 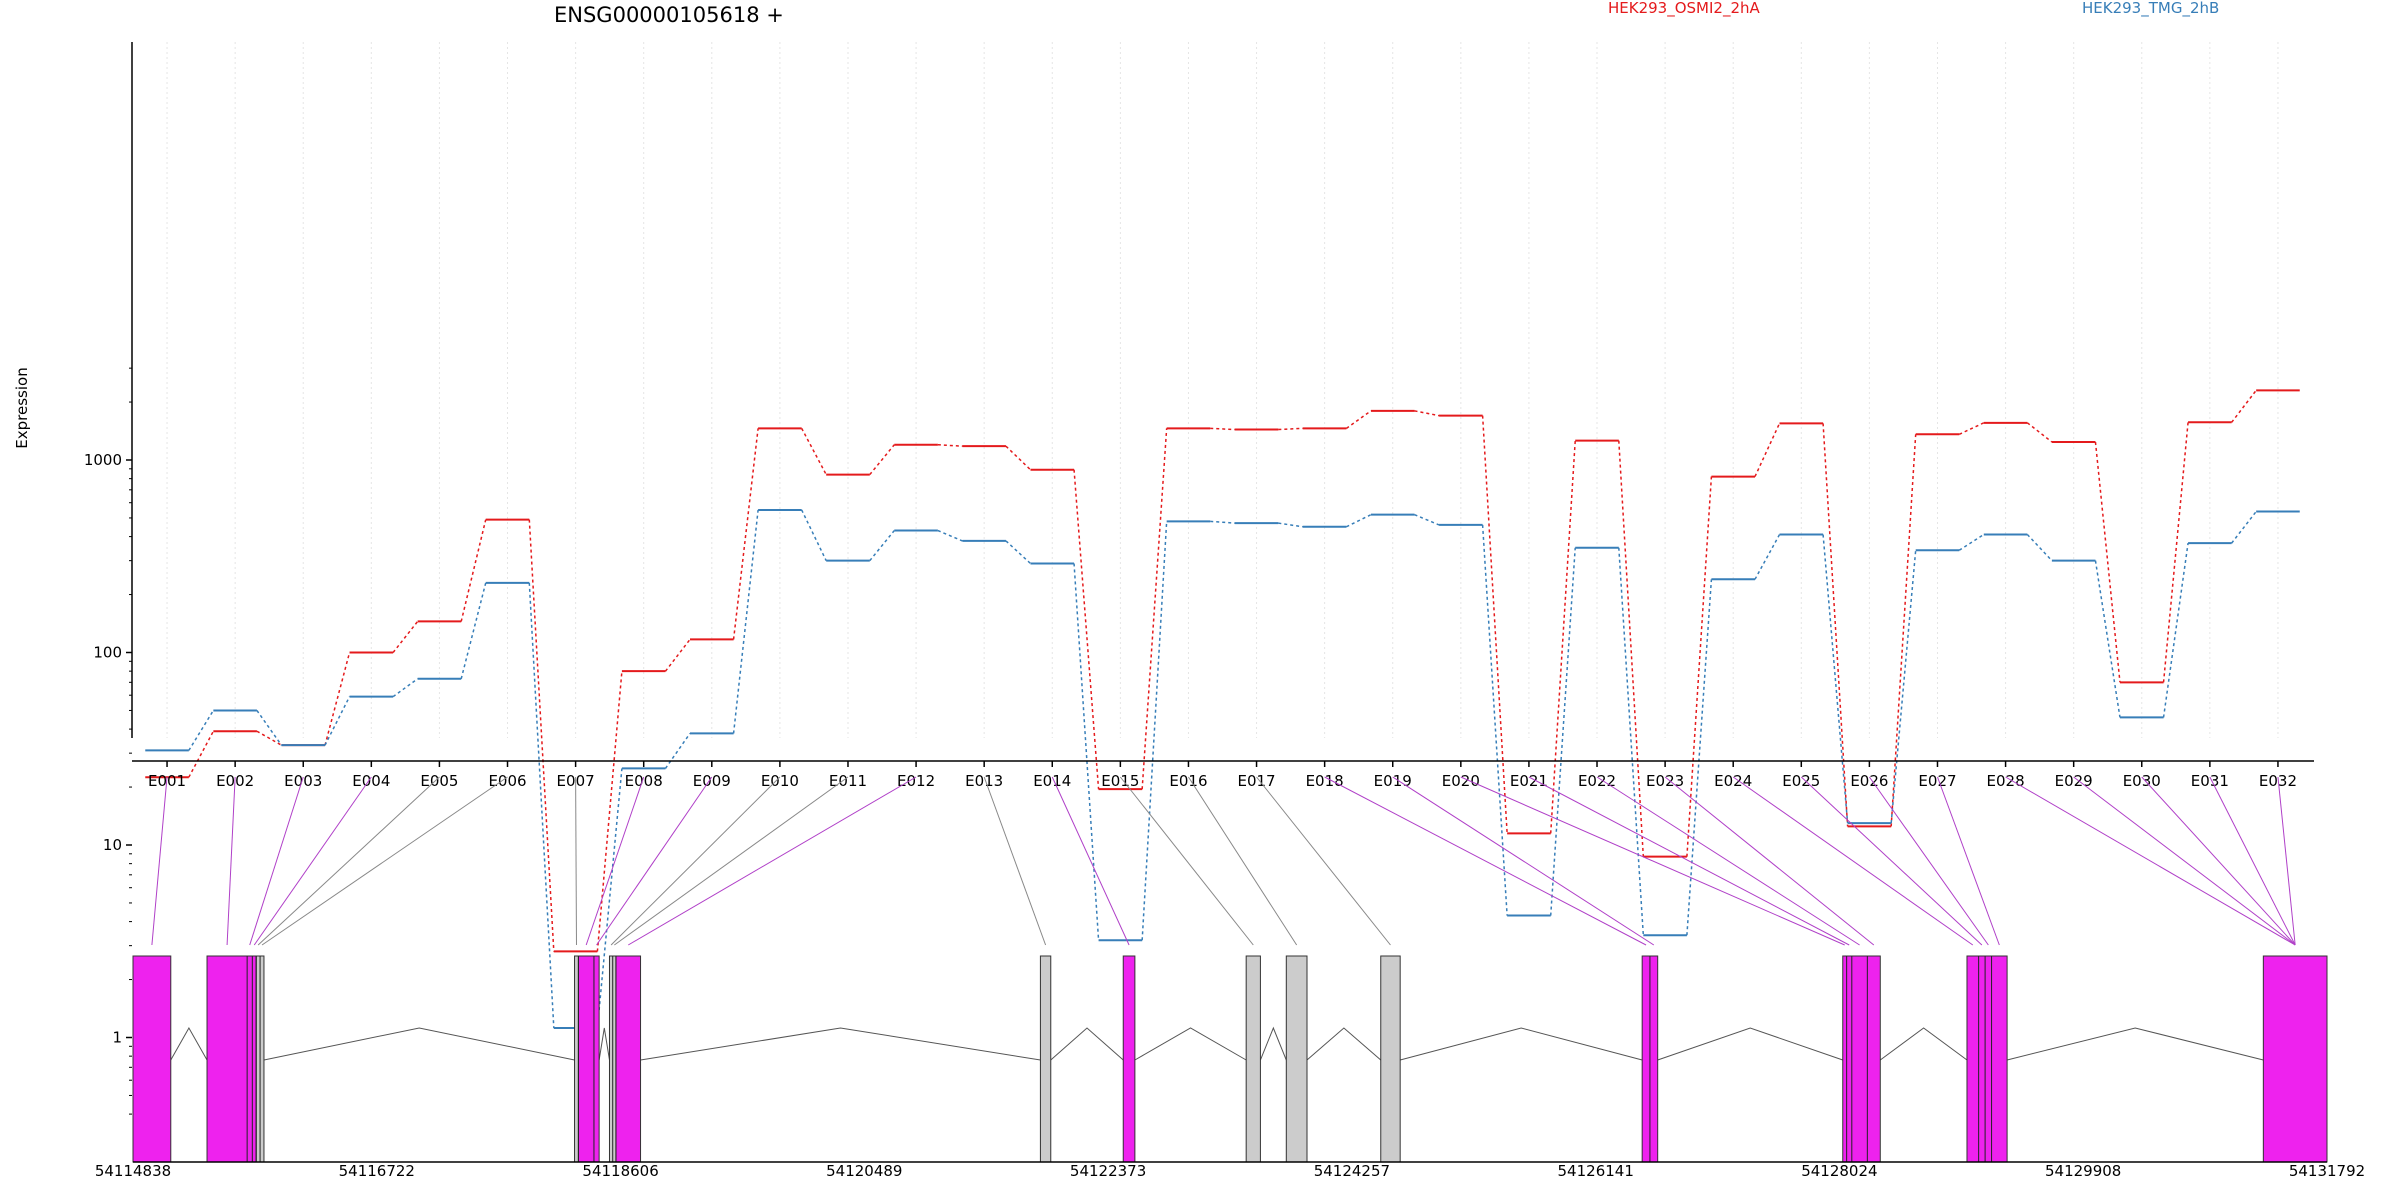 I want to click on connector-e020, so click(x=1652, y=861).